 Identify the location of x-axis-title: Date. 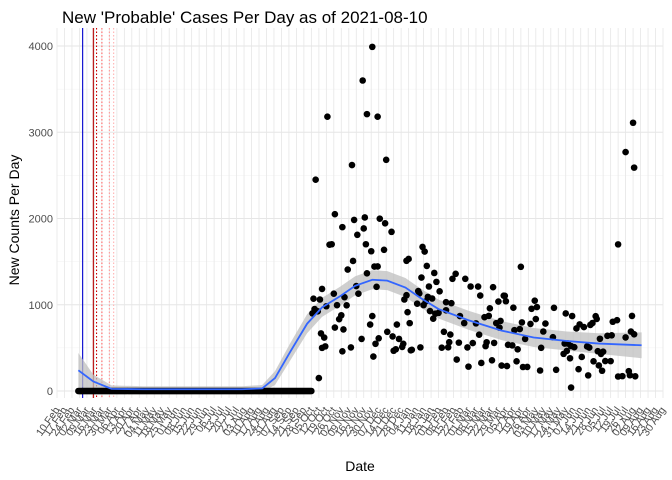
(360, 466).